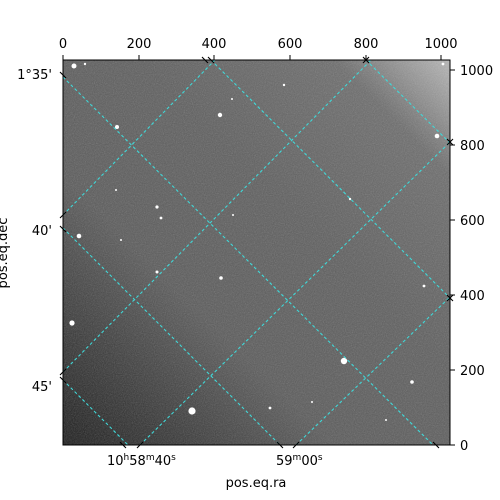  I want to click on right-tick-label: 0, so click(464, 446).